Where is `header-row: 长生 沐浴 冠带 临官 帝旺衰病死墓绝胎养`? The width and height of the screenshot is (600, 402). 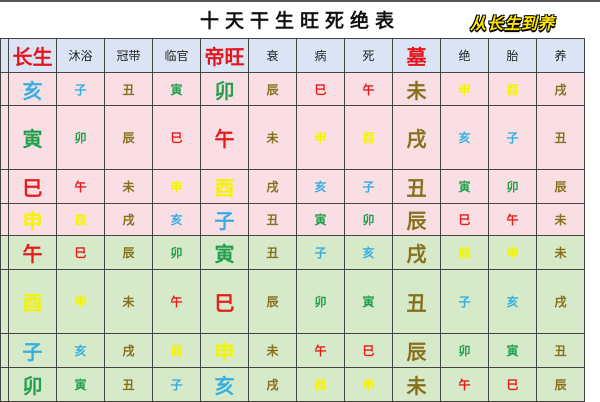
header-row: 长生 沐浴 冠带 临官 帝旺衰病死墓绝胎养 is located at coordinates (292, 55).